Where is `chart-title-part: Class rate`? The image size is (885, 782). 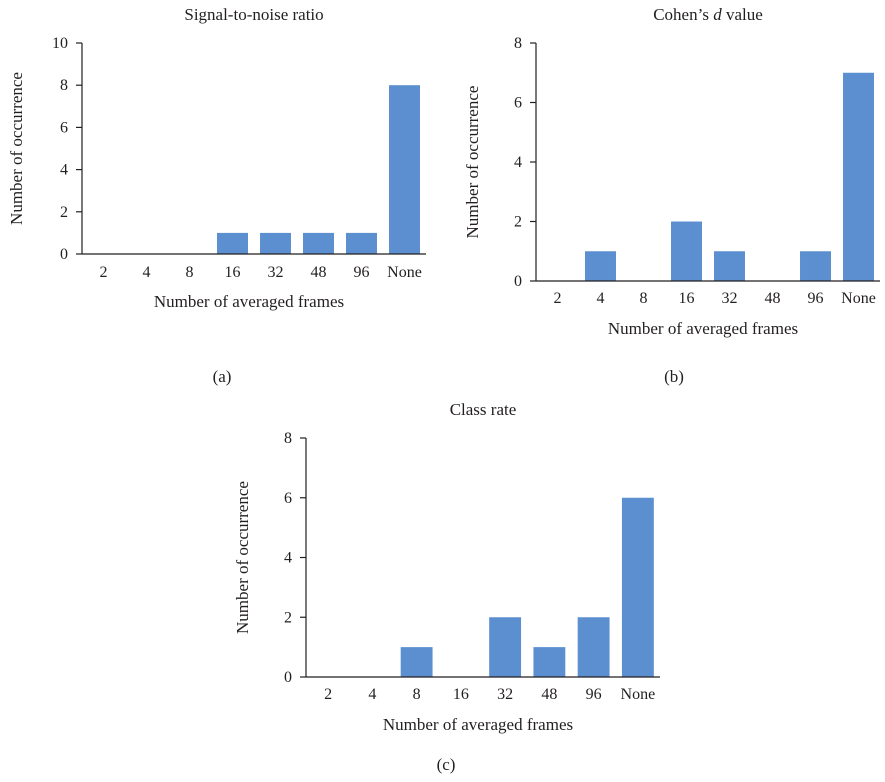
chart-title-part: Class rate is located at coordinates (483, 409).